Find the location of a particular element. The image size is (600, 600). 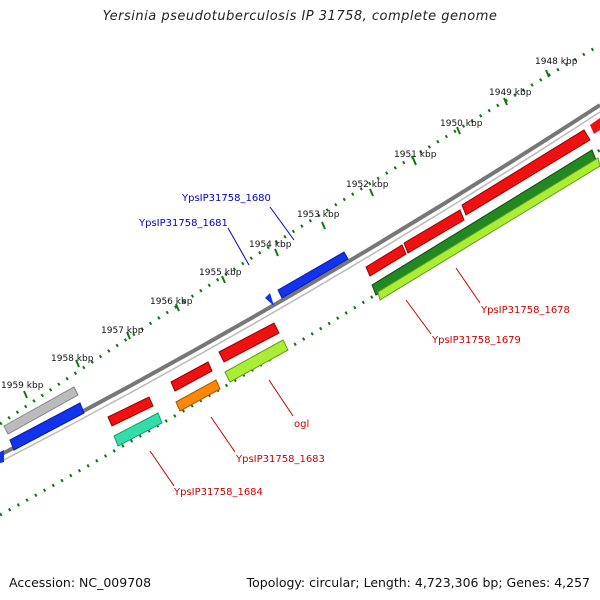

tick-label-1950: 1950 kbp is located at coordinates (461, 124).